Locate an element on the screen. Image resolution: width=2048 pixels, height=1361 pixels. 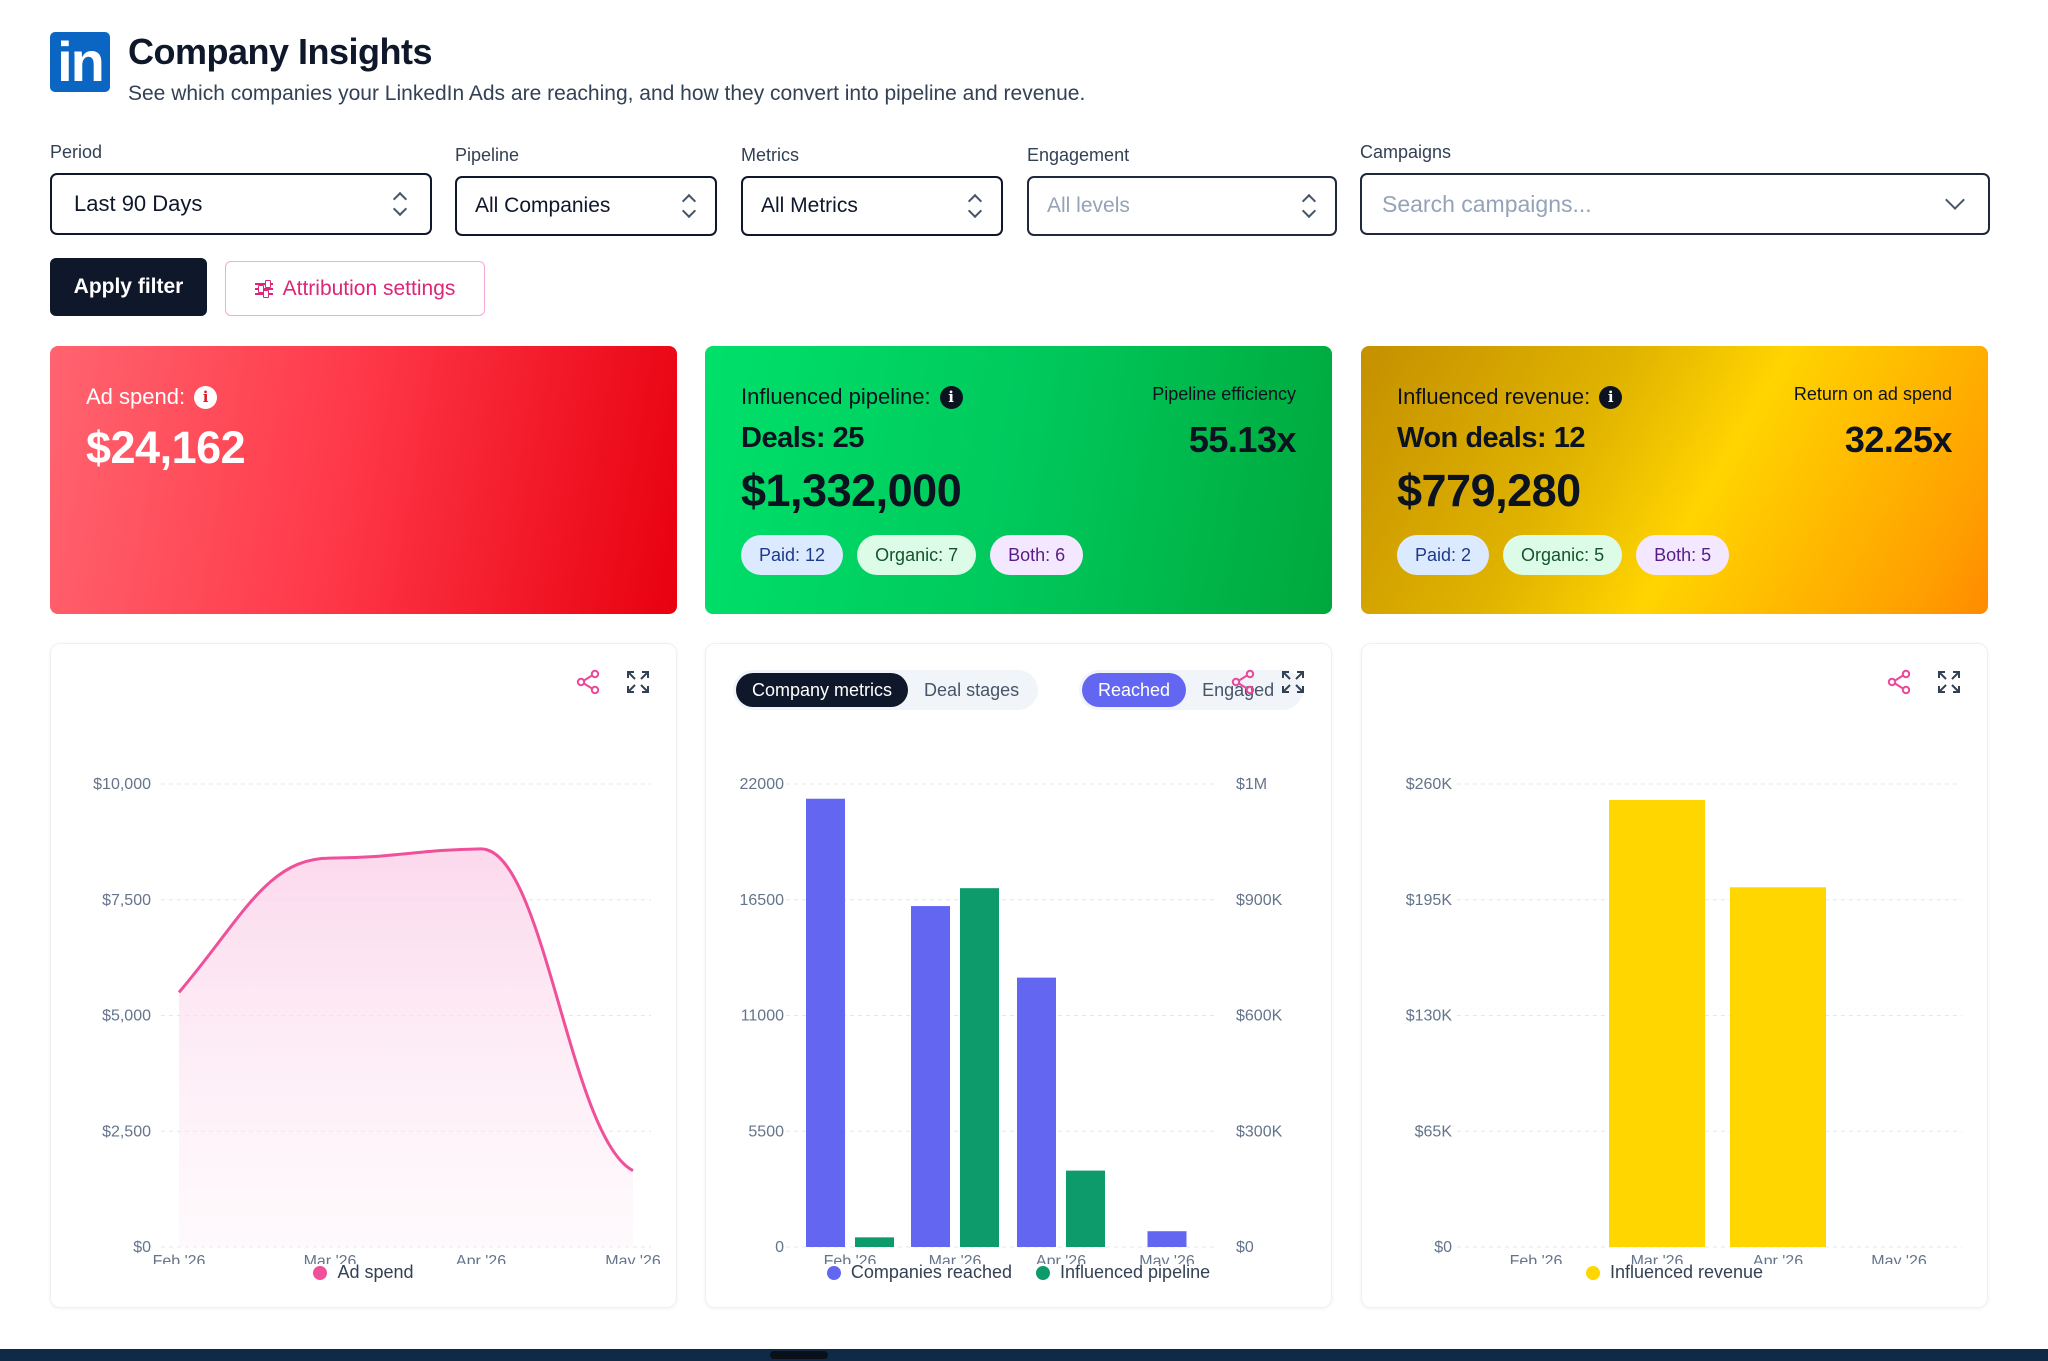
chart-view-toggle: Company metrics Deal stages is located at coordinates (886, 690).